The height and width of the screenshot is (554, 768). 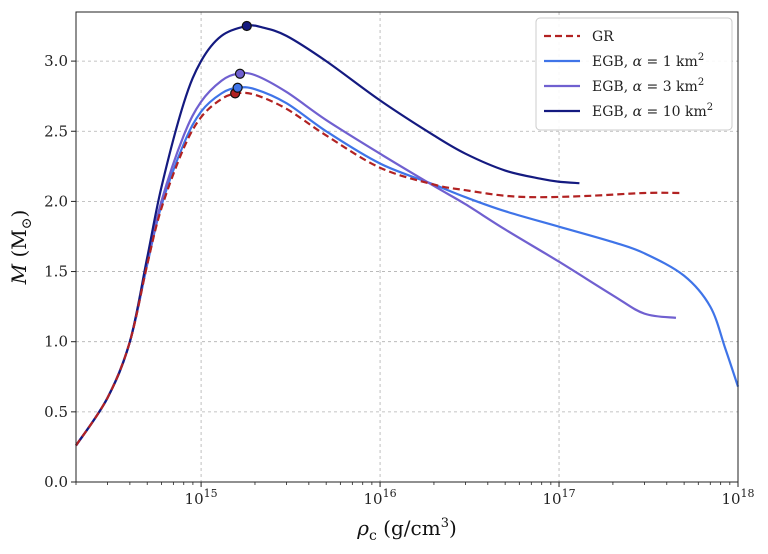 I want to click on legend-label-1: EGB, α = 1 km2, so click(x=648, y=61).